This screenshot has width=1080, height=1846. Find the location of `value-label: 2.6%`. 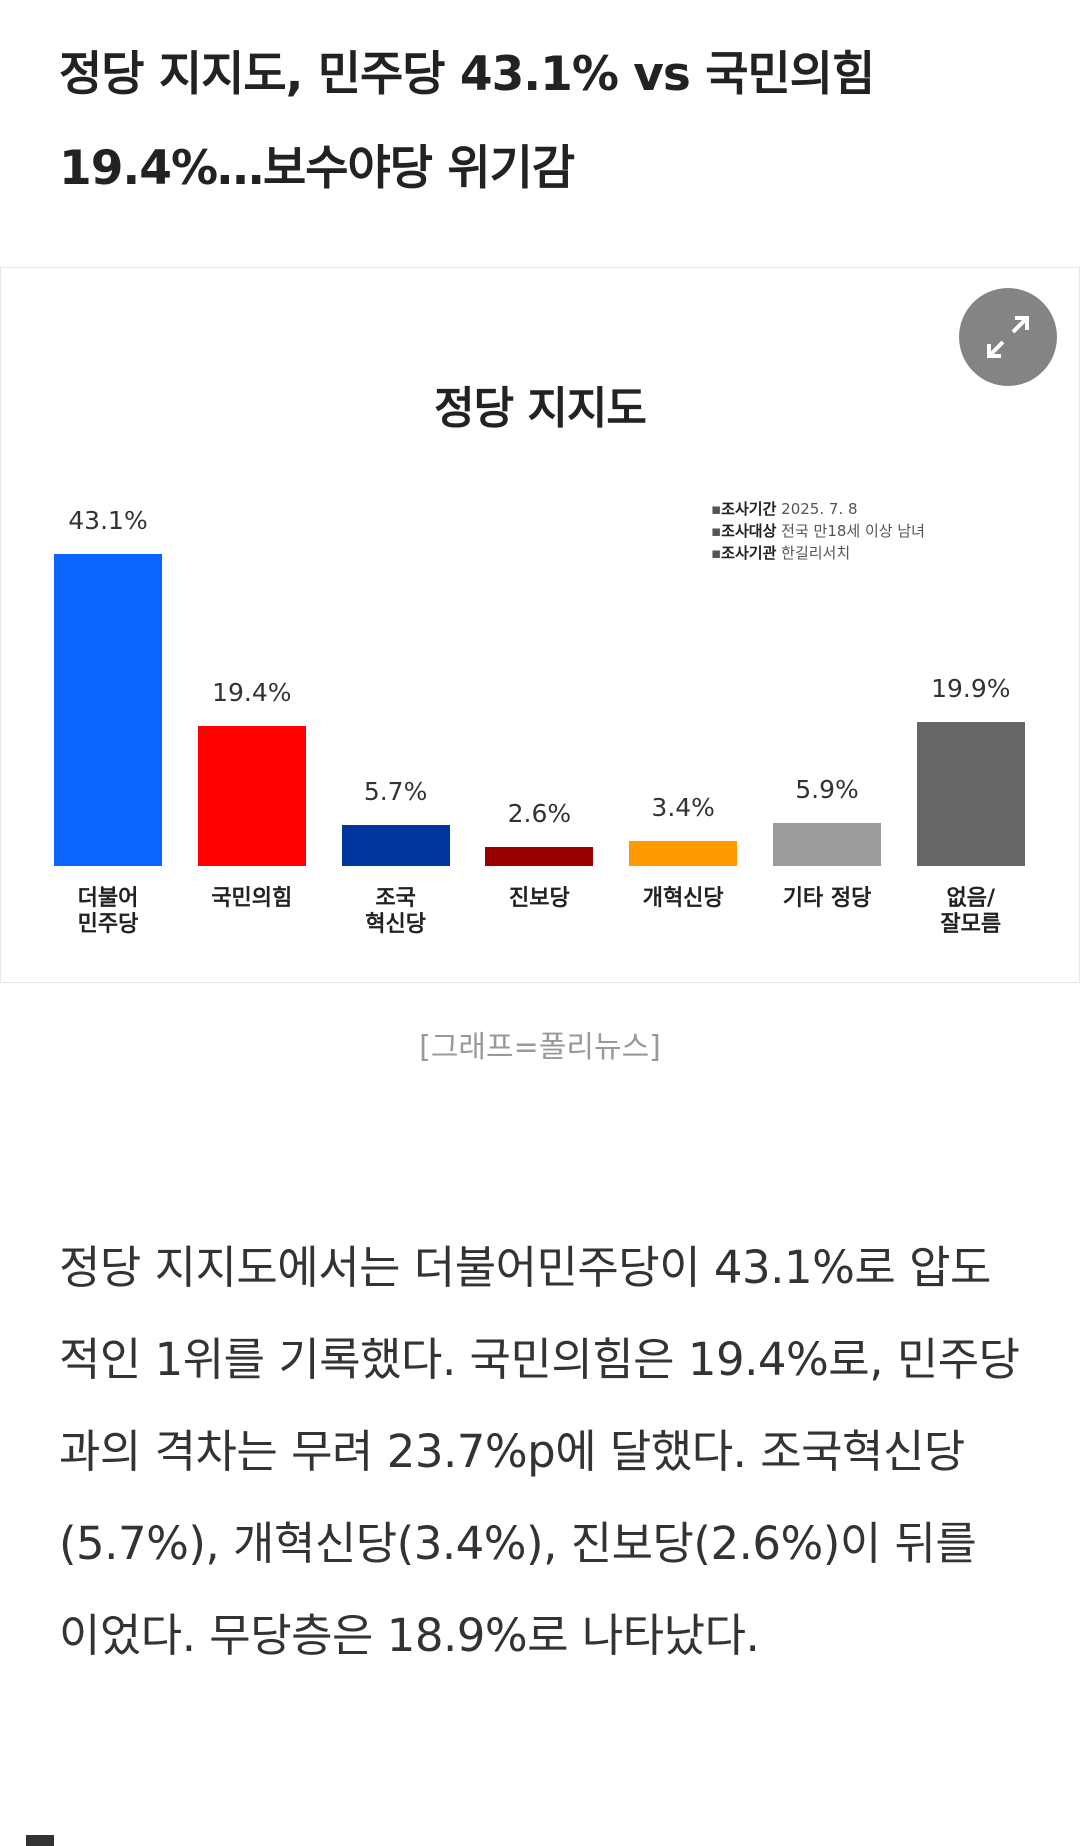

value-label: 2.6% is located at coordinates (539, 814).